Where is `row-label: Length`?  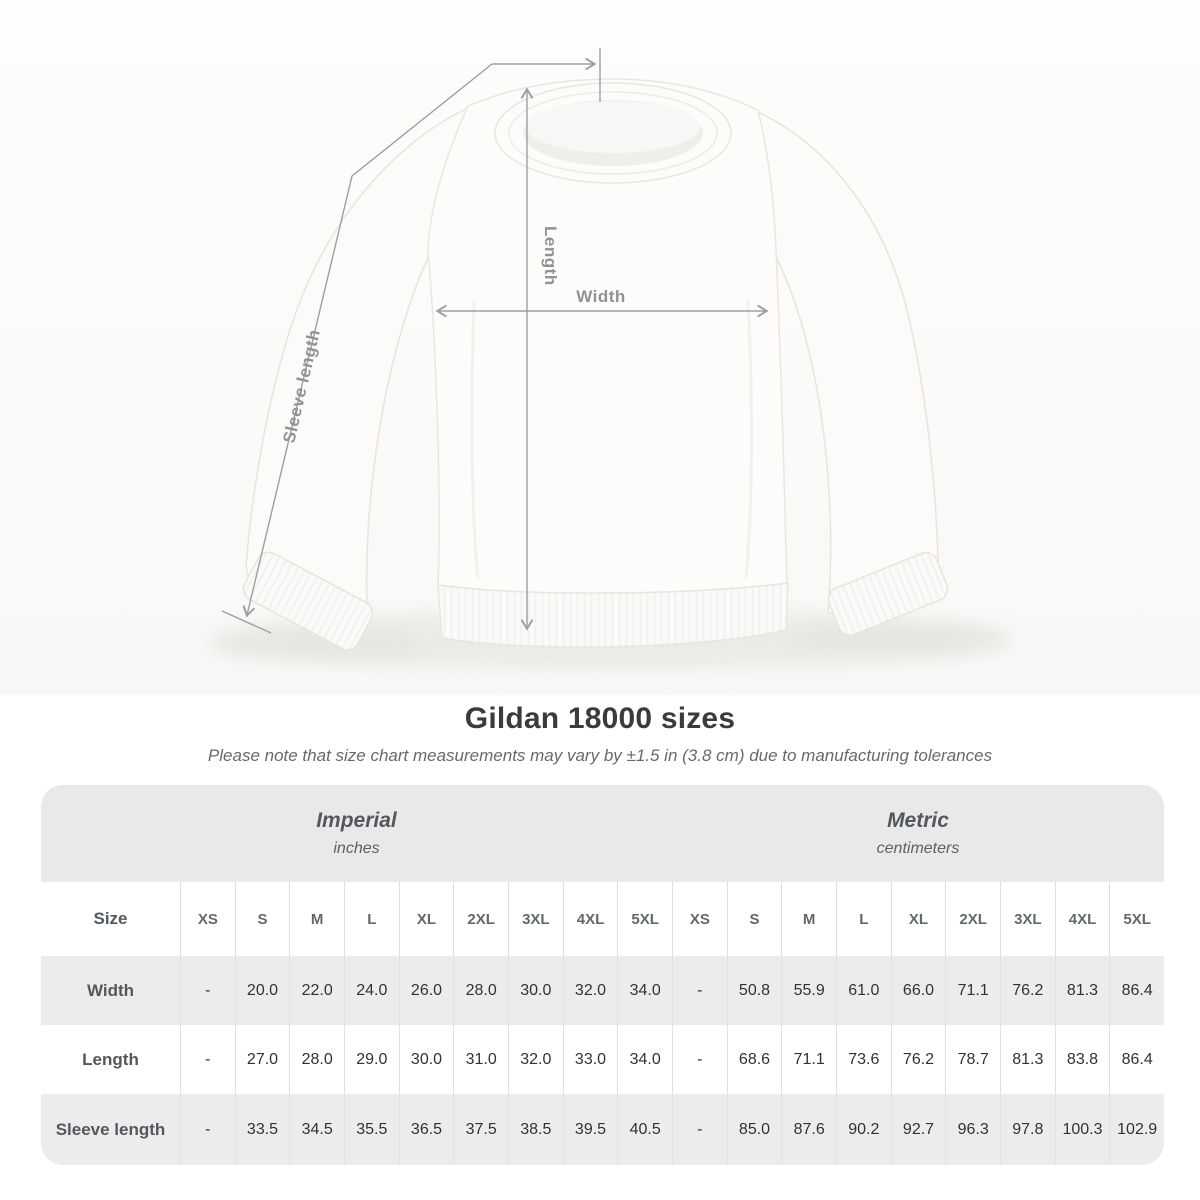 row-label: Length is located at coordinates (110, 1059).